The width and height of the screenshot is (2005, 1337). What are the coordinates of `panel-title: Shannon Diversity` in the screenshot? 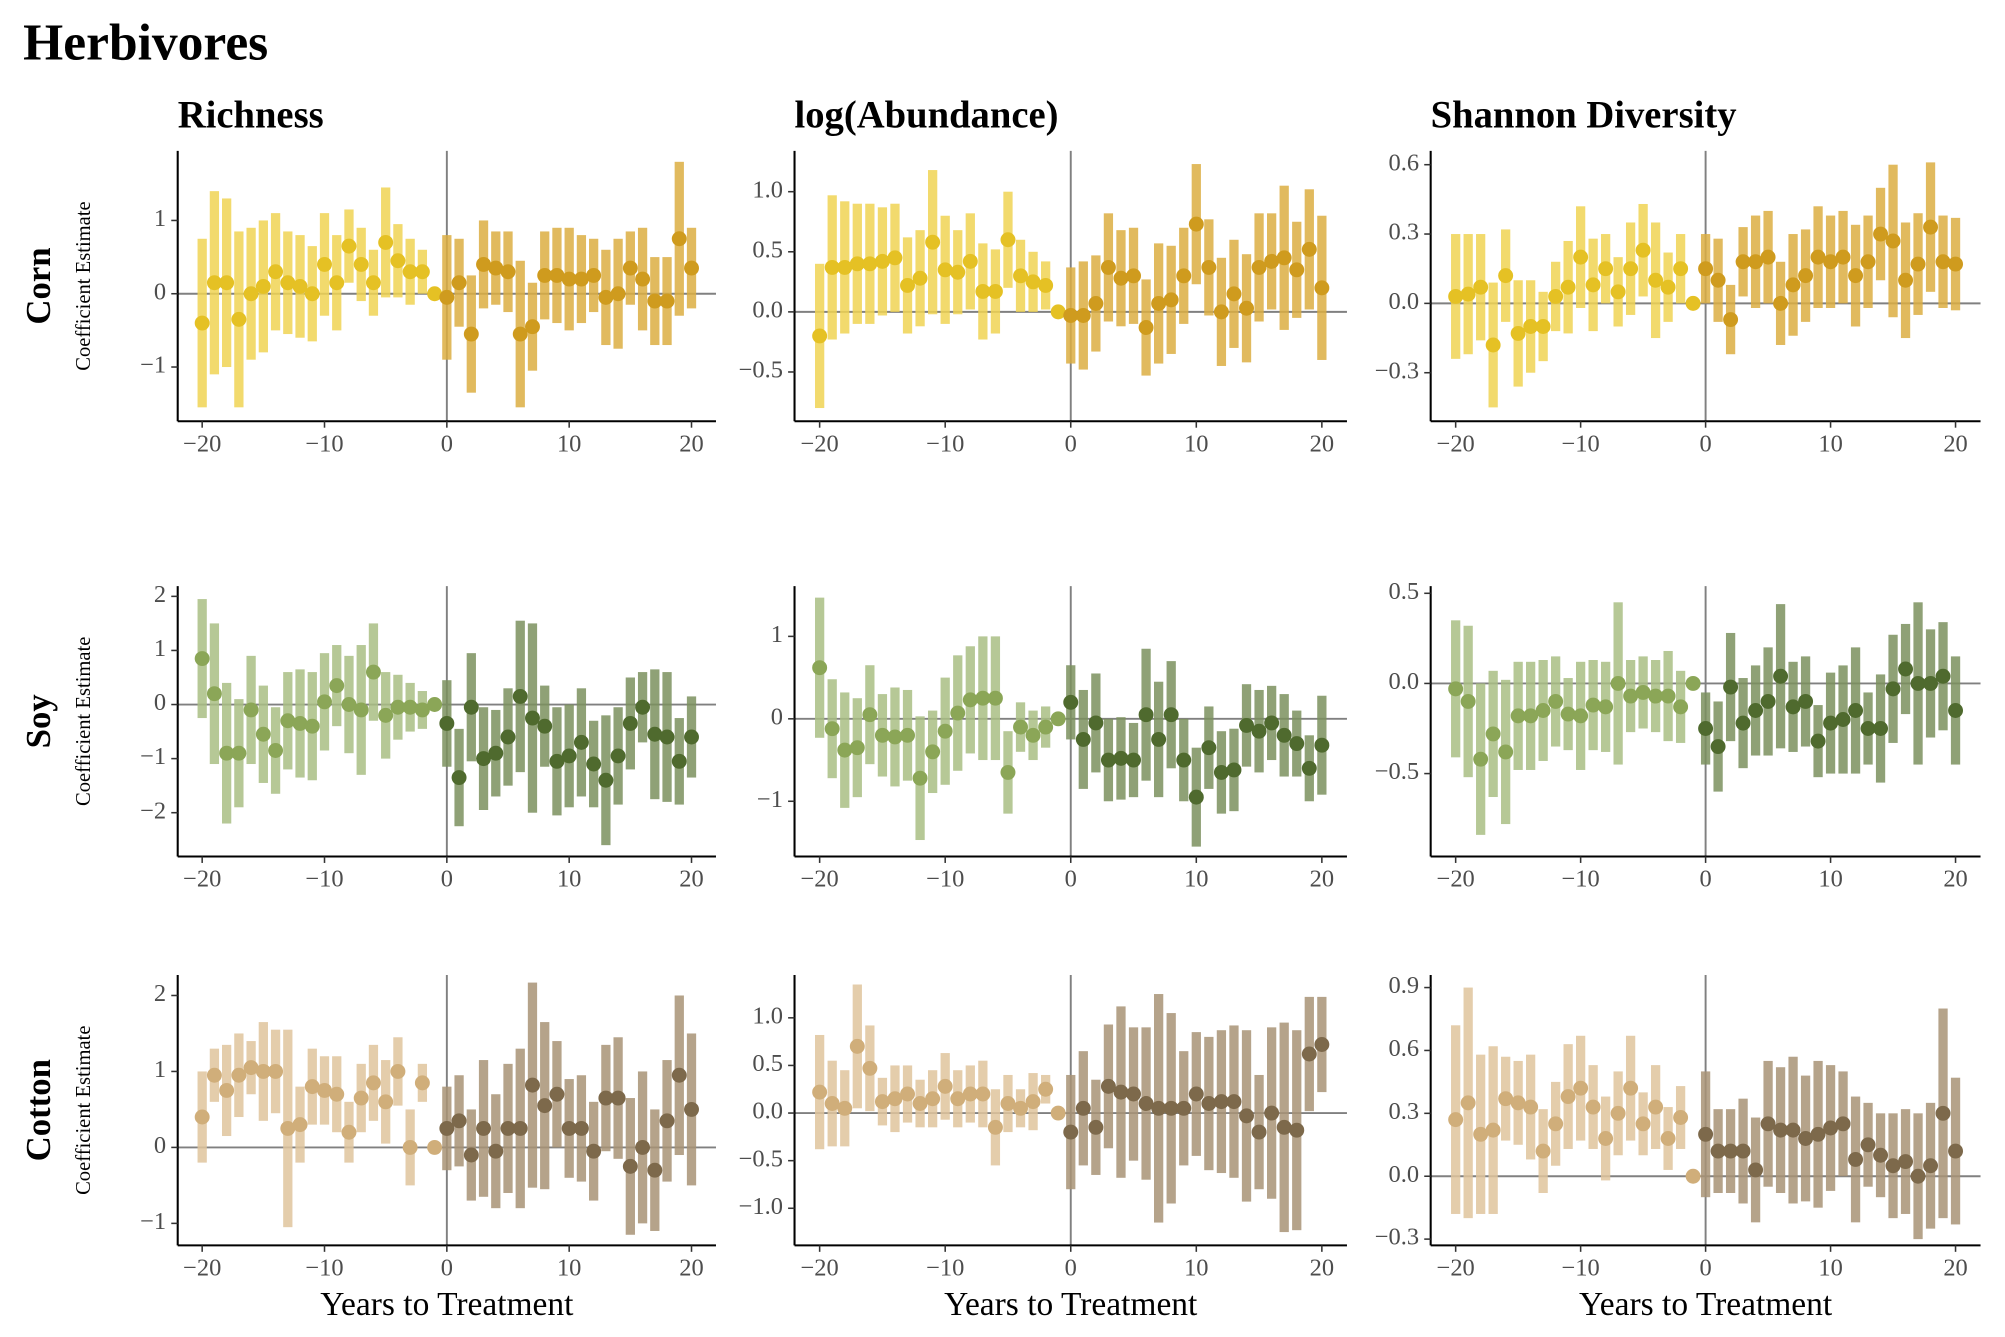 It's located at (1584, 116).